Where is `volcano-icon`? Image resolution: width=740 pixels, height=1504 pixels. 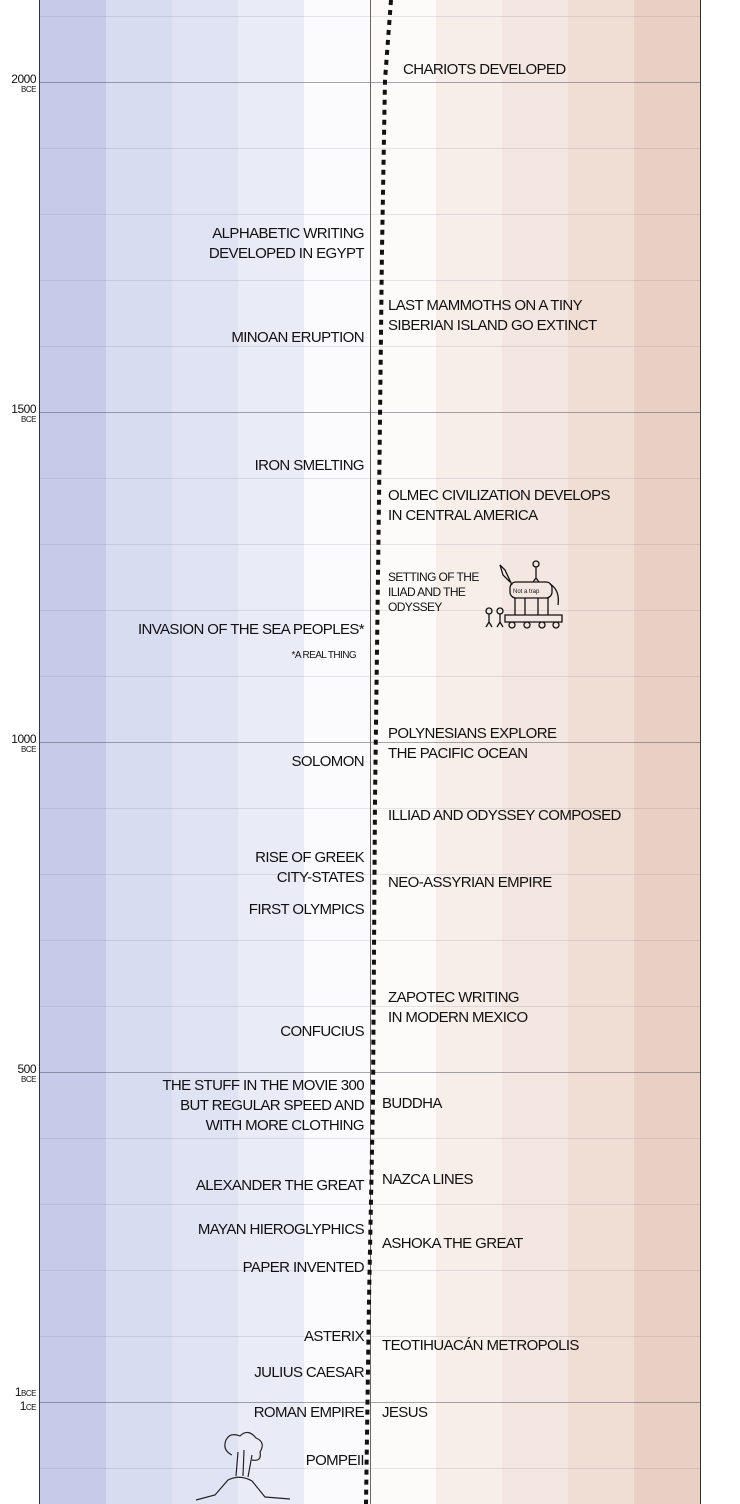
volcano-icon is located at coordinates (243, 1466).